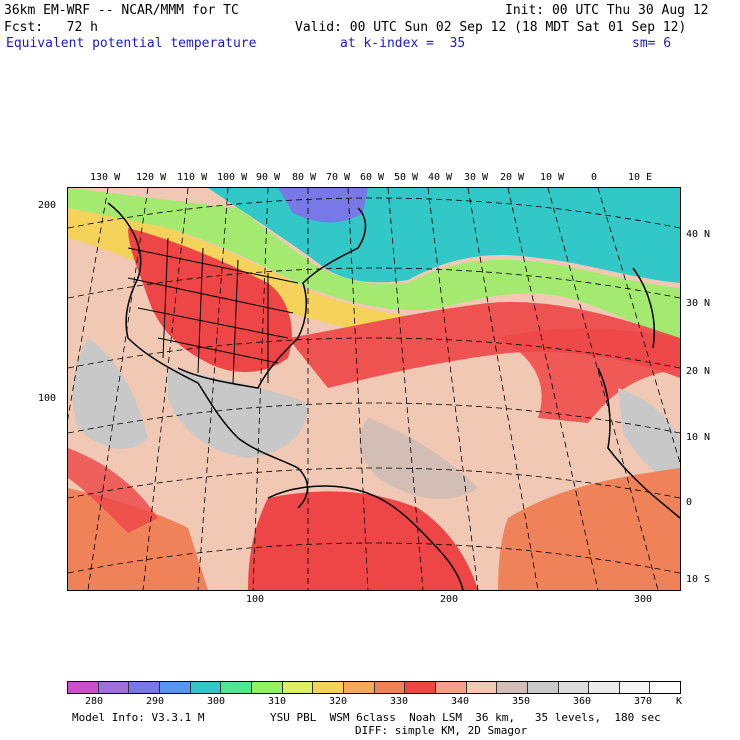 The height and width of the screenshot is (740, 740). What do you see at coordinates (94, 701) in the screenshot?
I see `colorbar-label: 280` at bounding box center [94, 701].